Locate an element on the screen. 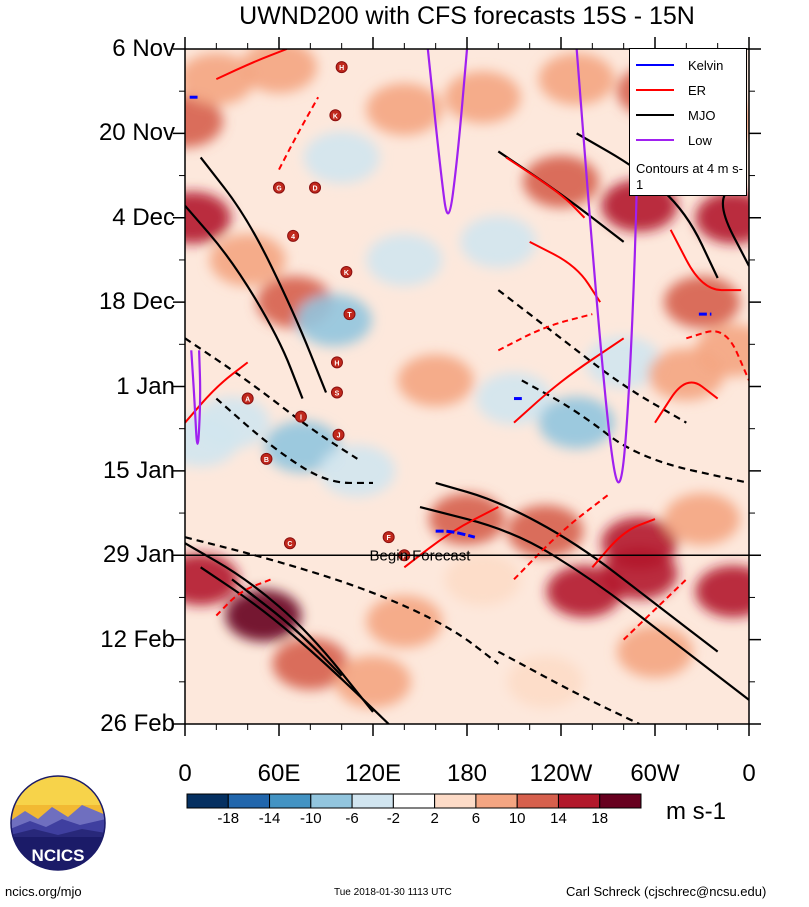  footer-timestamp: Tue 2018-01-30 1113 UTC is located at coordinates (393, 892).